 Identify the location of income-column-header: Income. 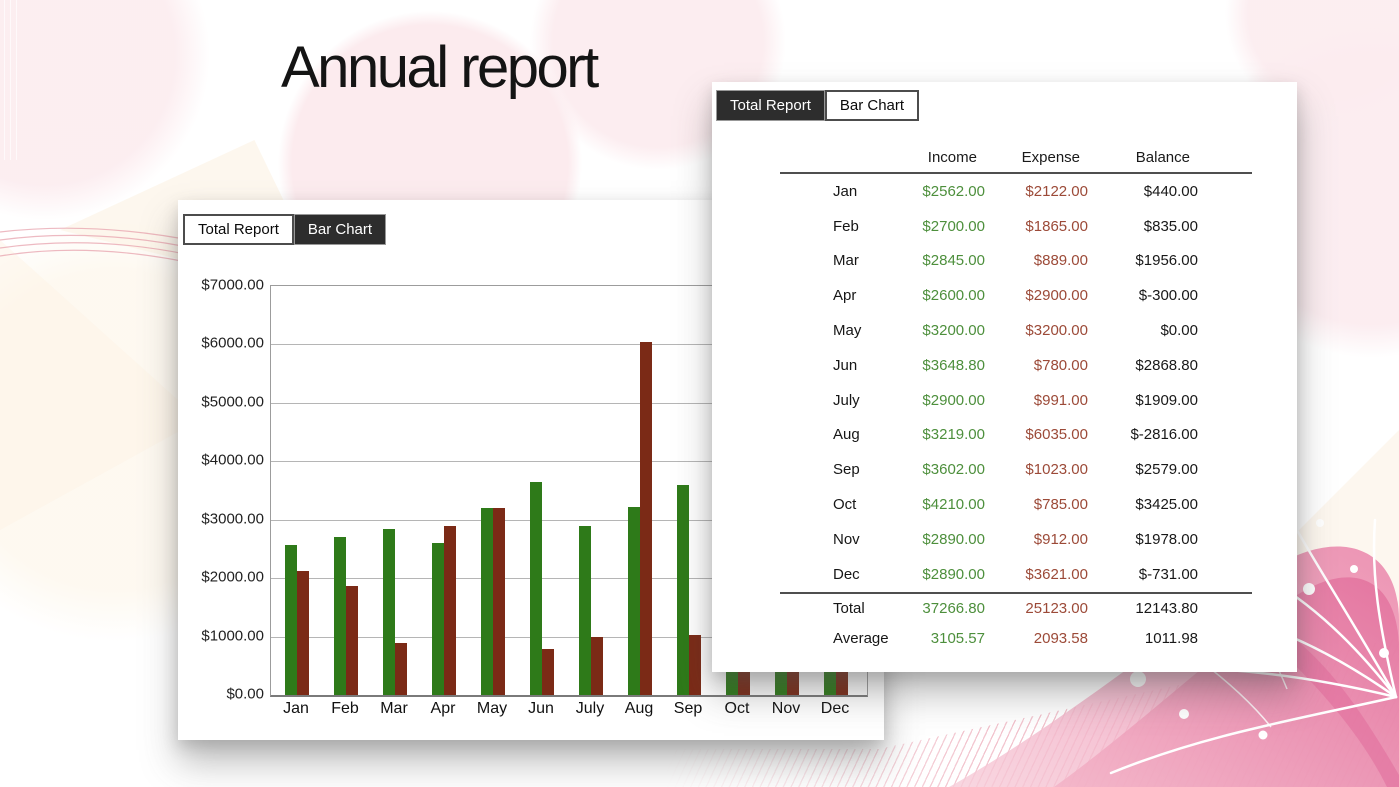
(937, 158).